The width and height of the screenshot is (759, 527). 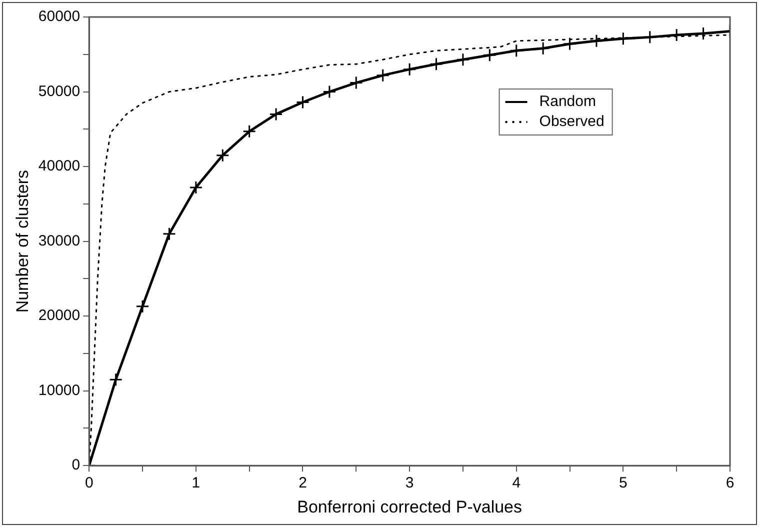 What do you see at coordinates (571, 121) in the screenshot?
I see `legend-label: Observed` at bounding box center [571, 121].